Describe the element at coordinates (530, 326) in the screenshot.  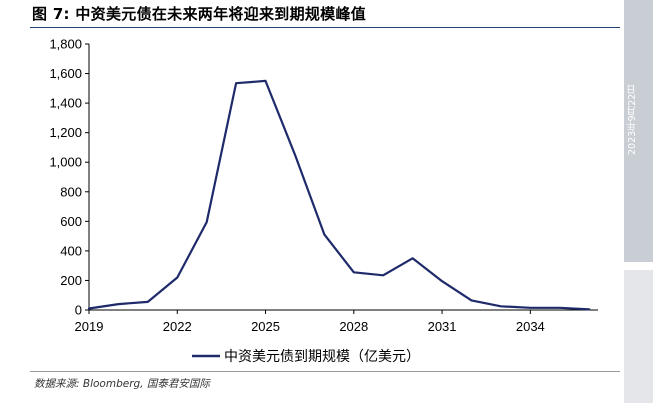
I see `x-tick-label: 2034` at that location.